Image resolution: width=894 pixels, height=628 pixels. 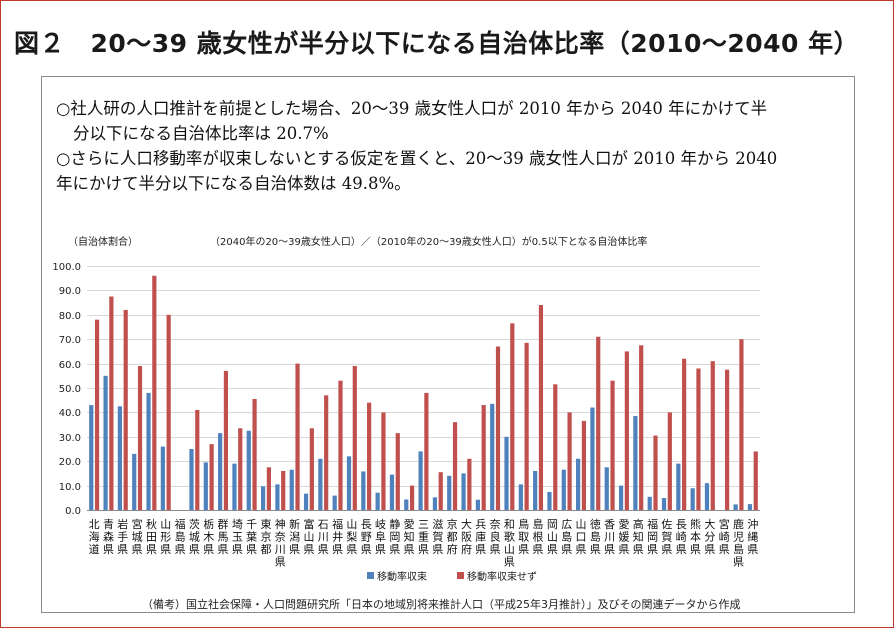 I want to click on y-tick-label: 50.0, so click(x=70, y=389).